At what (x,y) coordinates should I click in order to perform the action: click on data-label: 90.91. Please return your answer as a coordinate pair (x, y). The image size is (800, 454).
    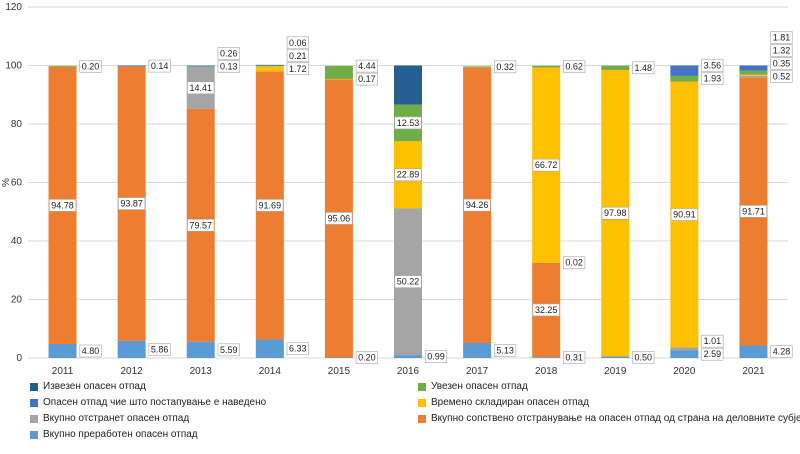
    Looking at the image, I should click on (684, 215).